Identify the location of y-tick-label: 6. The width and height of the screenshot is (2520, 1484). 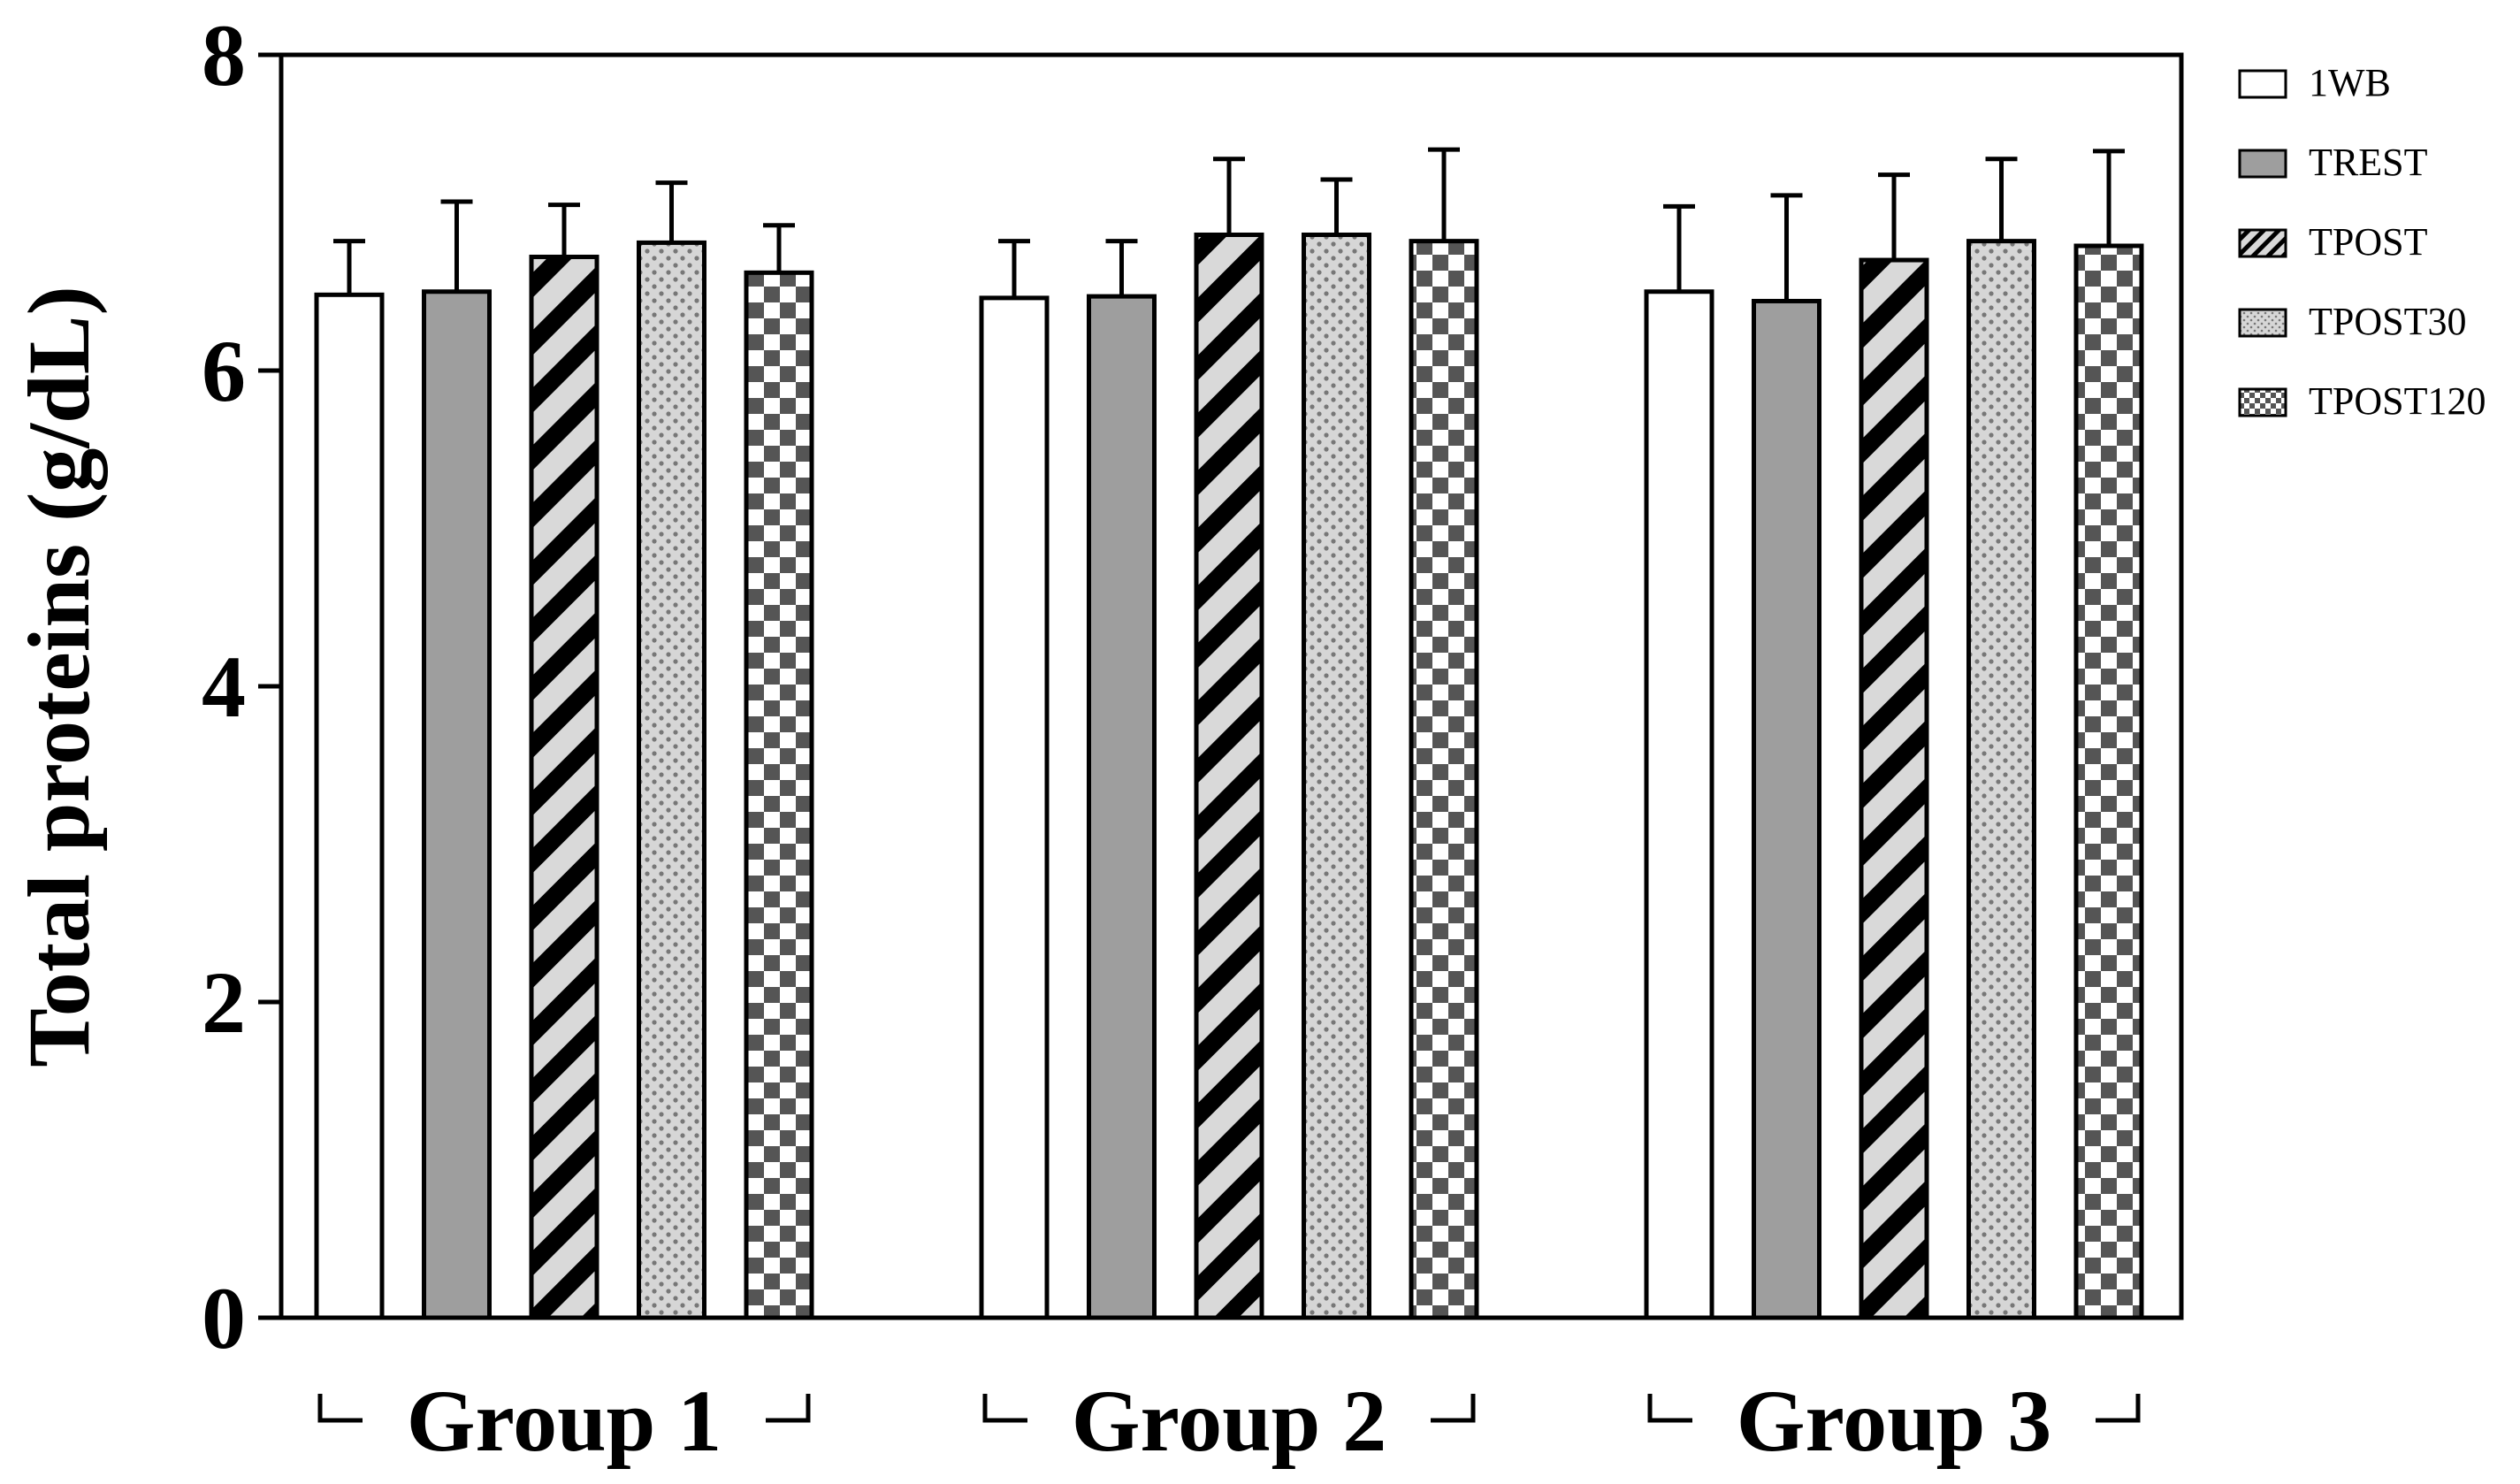
(224, 371).